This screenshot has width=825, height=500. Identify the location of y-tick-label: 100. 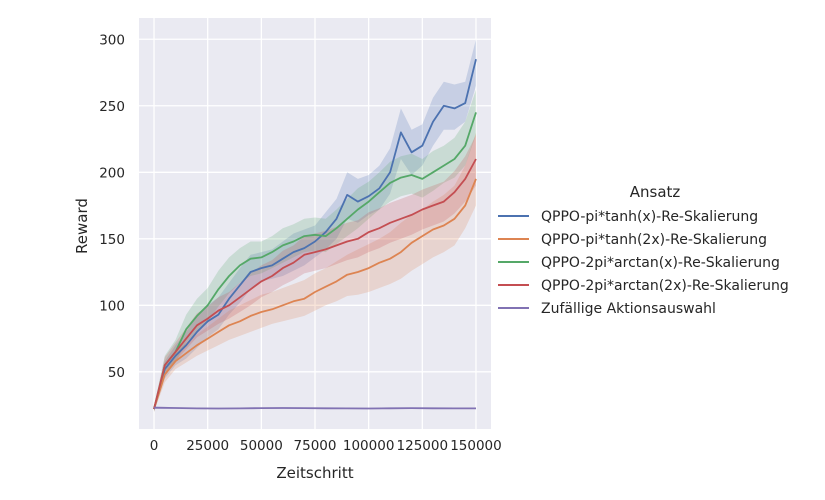
(112, 306).